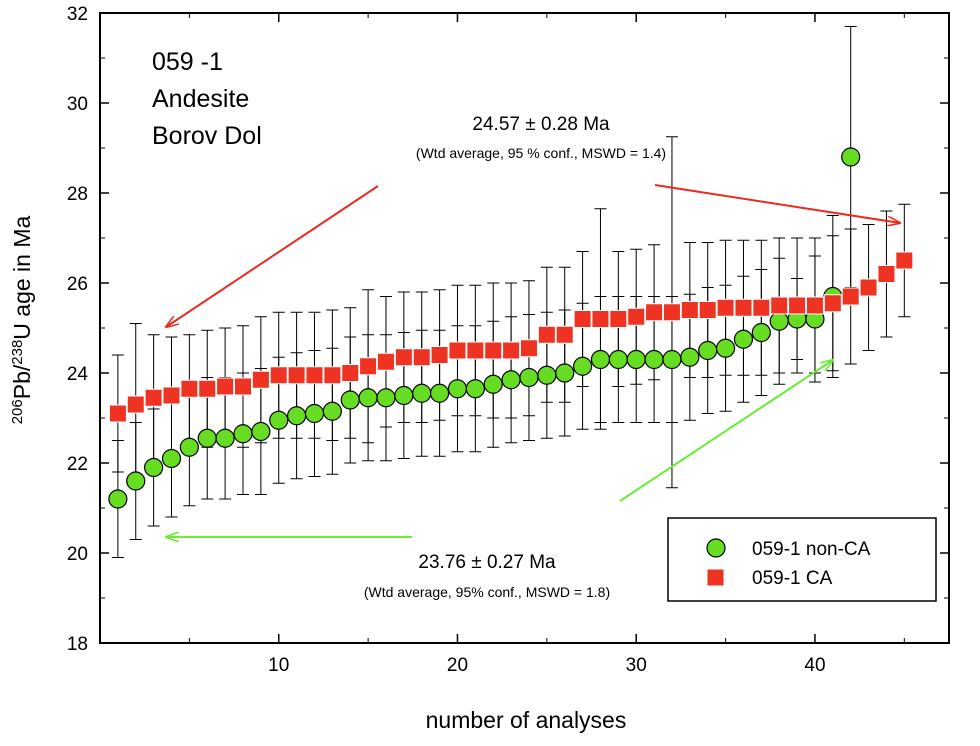 Image resolution: width=980 pixels, height=746 pixels. I want to click on y-tick-label: 18, so click(77, 644).